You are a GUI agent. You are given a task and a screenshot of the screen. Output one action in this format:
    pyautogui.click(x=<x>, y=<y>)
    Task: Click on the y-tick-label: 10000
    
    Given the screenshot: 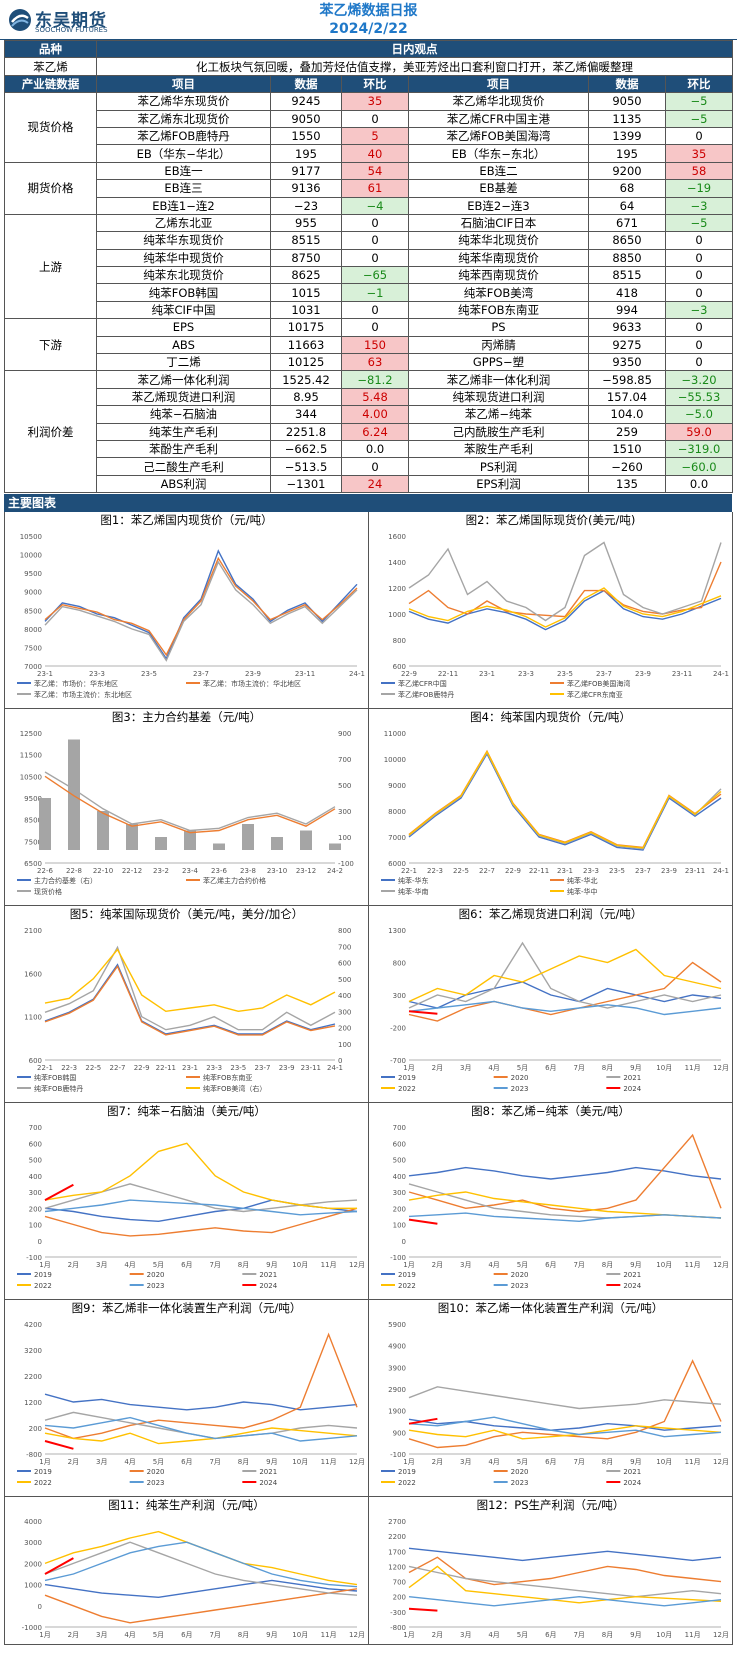 What is the action you would take?
    pyautogui.click(x=395, y=760)
    